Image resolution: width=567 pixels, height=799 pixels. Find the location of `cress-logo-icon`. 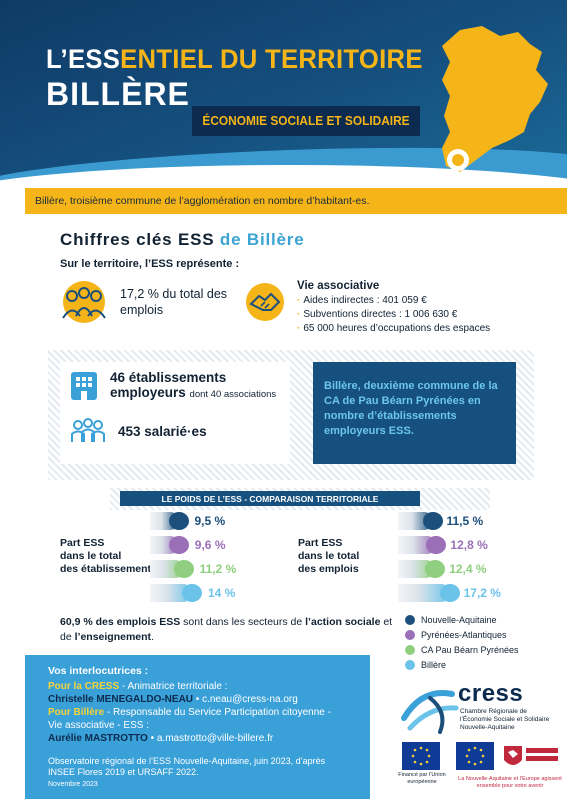

cress-logo-icon is located at coordinates (430, 712).